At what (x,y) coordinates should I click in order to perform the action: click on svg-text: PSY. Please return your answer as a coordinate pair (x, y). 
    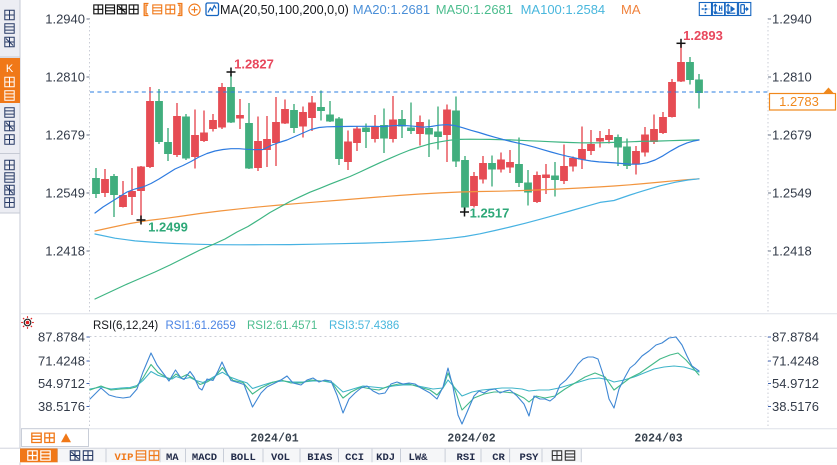
    Looking at the image, I should click on (530, 458).